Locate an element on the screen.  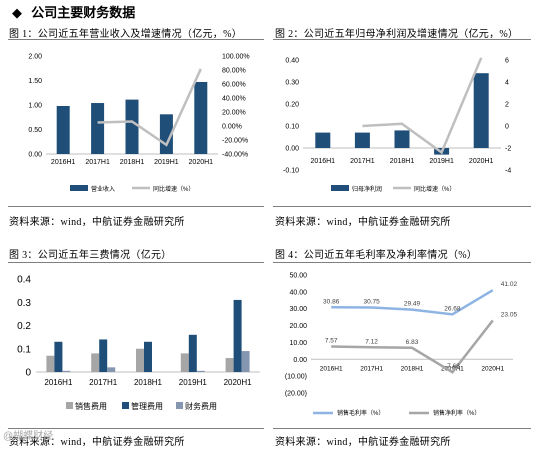
chart4-y-tick-label: (10.00) is located at coordinates (296, 377).